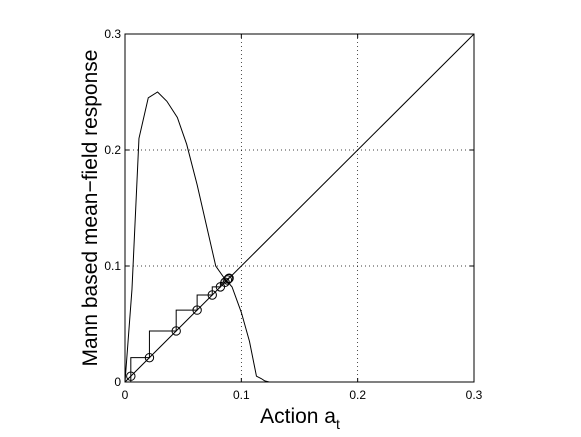  What do you see at coordinates (300, 418) in the screenshot?
I see `x-axis-label: Action at` at bounding box center [300, 418].